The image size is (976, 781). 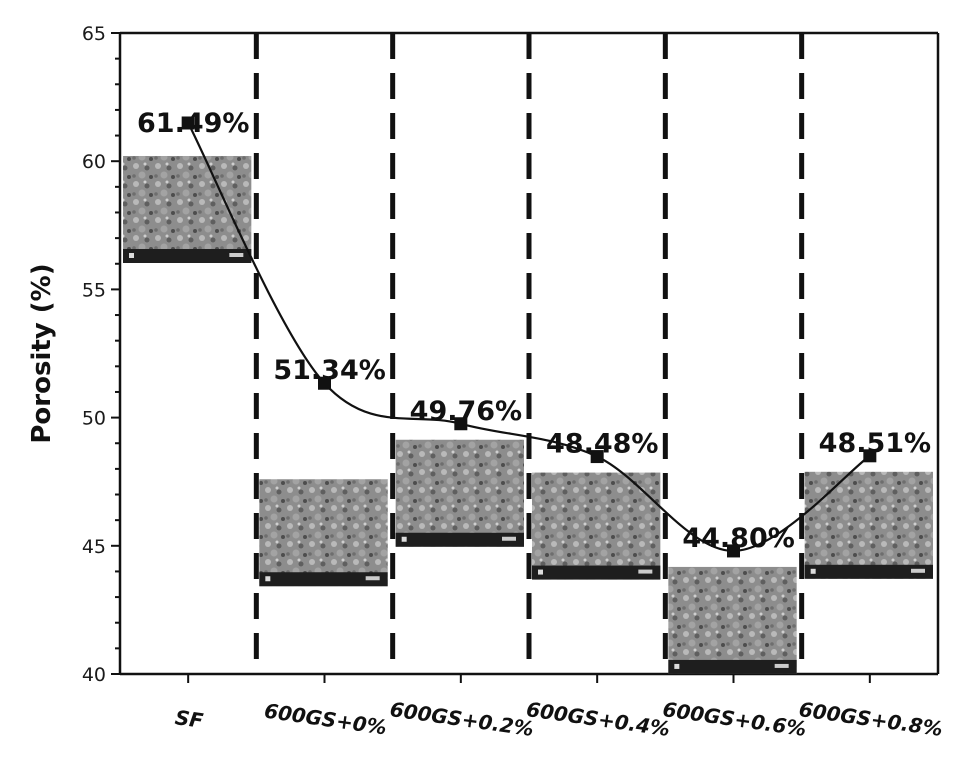 I want to click on x-tick-label: 600GS+0.6%, so click(x=734, y=719).